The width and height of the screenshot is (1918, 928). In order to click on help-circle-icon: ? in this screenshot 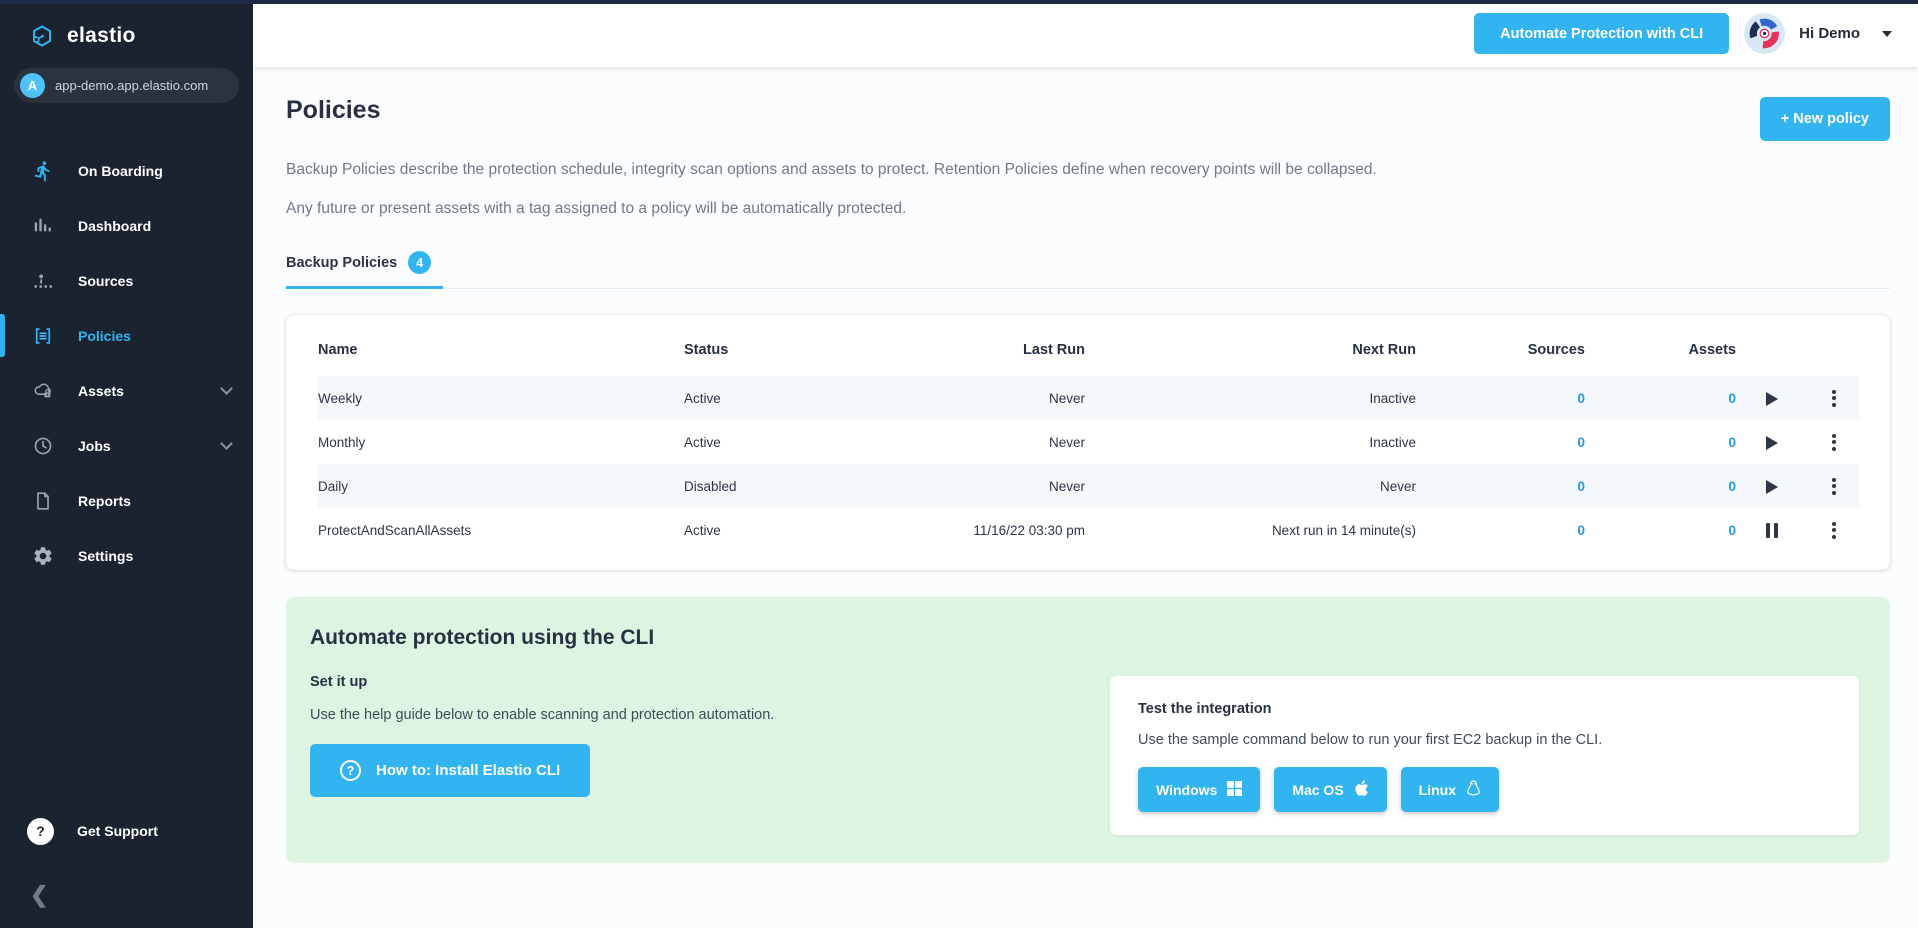, I will do `click(350, 770)`.